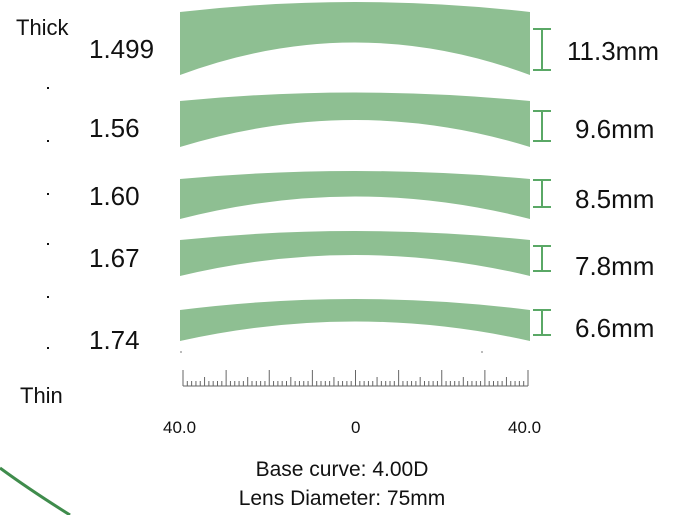  What do you see at coordinates (114, 340) in the screenshot?
I see `index-label-1-74: 1.74` at bounding box center [114, 340].